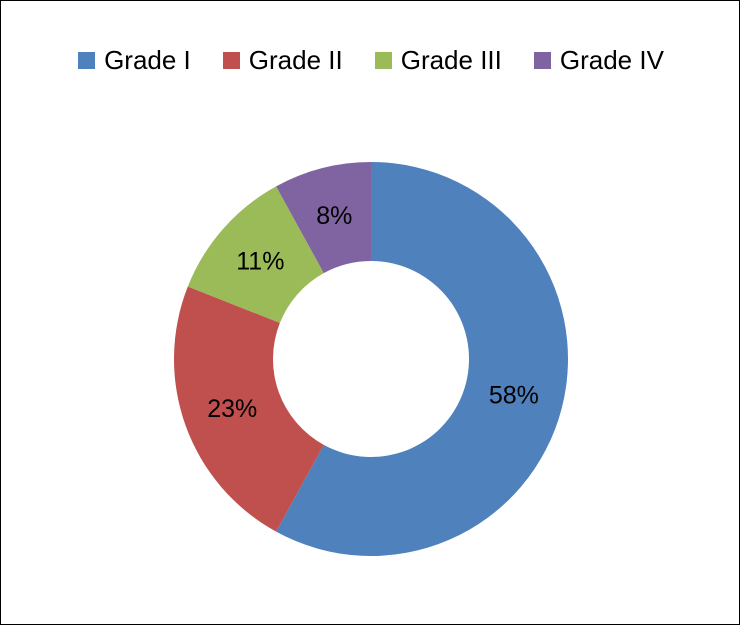 The width and height of the screenshot is (740, 626). Describe the element at coordinates (231, 60) in the screenshot. I see `legend-swatch-grade-ii` at that location.